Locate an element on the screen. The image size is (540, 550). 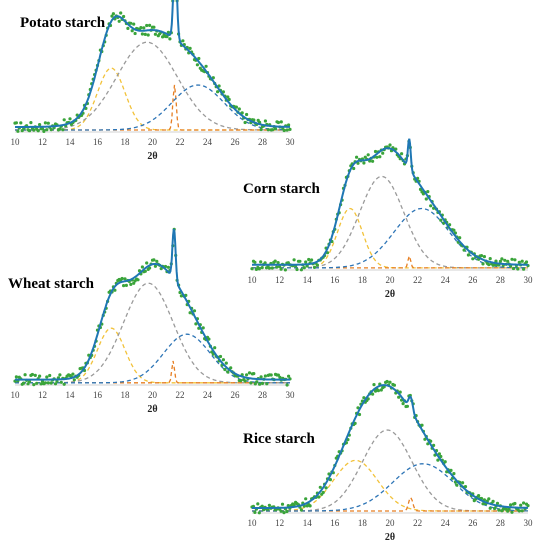
x-axis-label: 2θ is located at coordinates (390, 294).